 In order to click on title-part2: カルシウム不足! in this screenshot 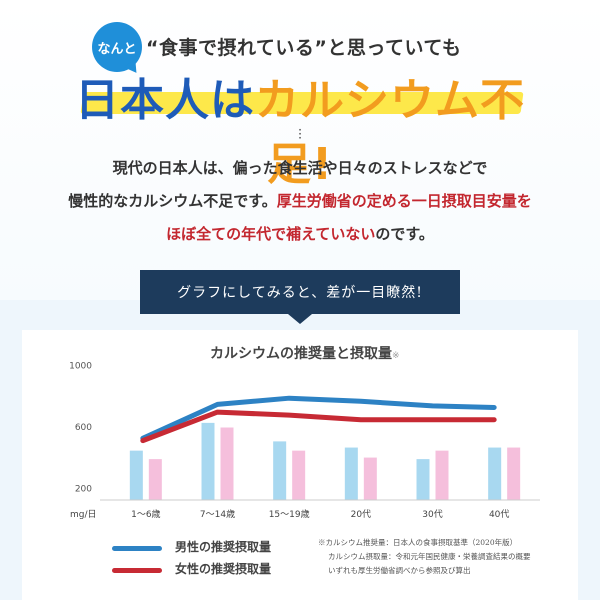, I will do `click(390, 132)`.